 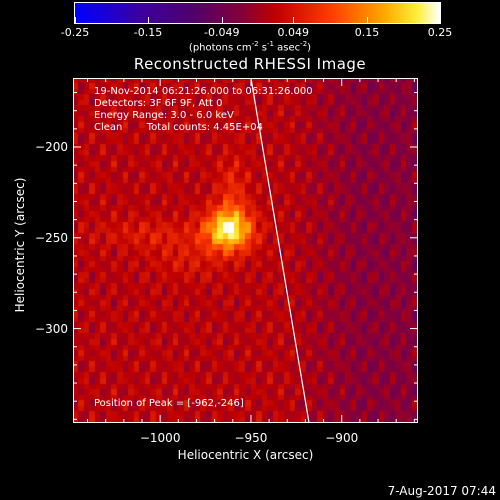 What do you see at coordinates (75, 32) in the screenshot?
I see `colorbar-tick-label: -0.25` at bounding box center [75, 32].